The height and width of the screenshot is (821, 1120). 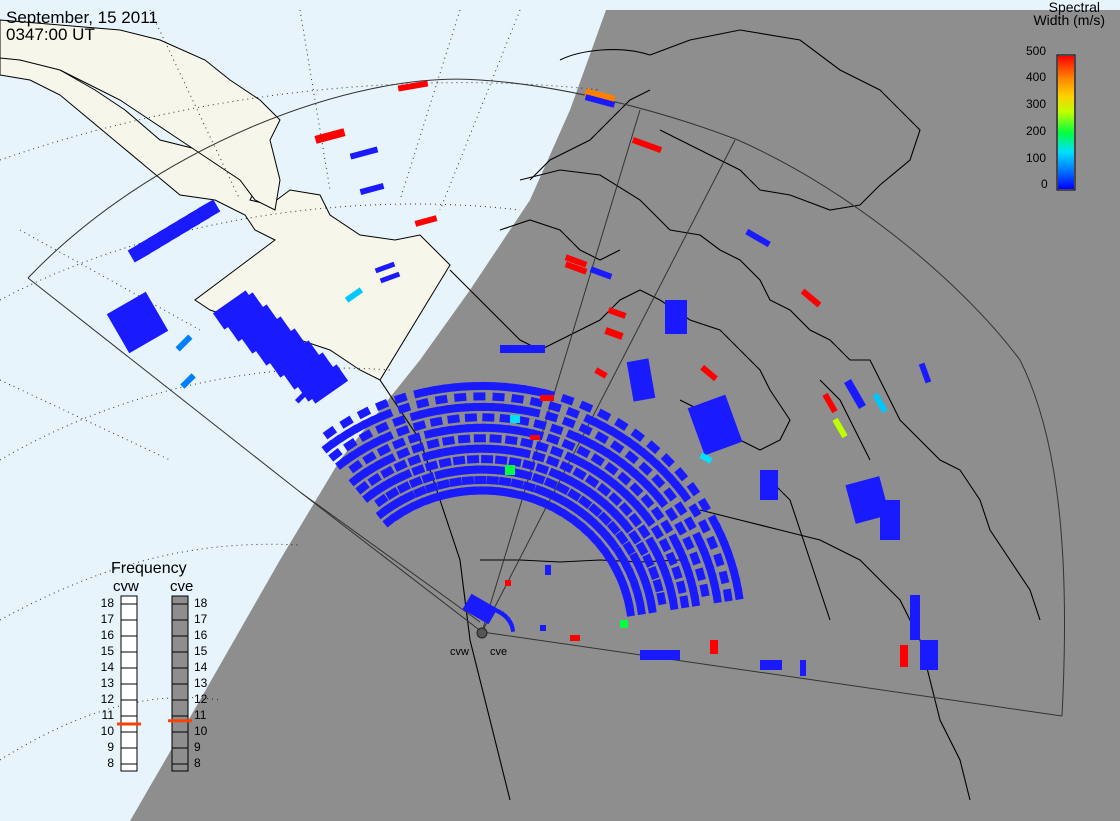 I want to click on daytime-land-chukotka, so click(x=140, y=115).